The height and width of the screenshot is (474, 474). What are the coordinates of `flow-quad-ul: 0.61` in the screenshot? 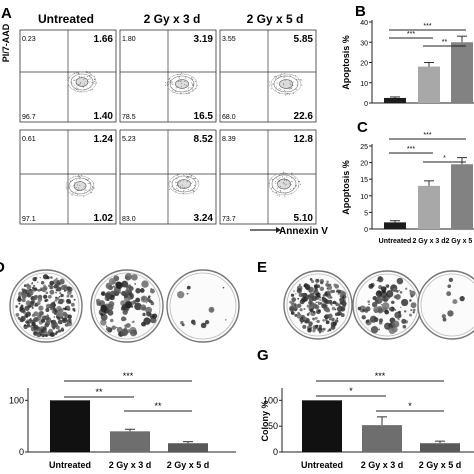 It's located at (29, 139).